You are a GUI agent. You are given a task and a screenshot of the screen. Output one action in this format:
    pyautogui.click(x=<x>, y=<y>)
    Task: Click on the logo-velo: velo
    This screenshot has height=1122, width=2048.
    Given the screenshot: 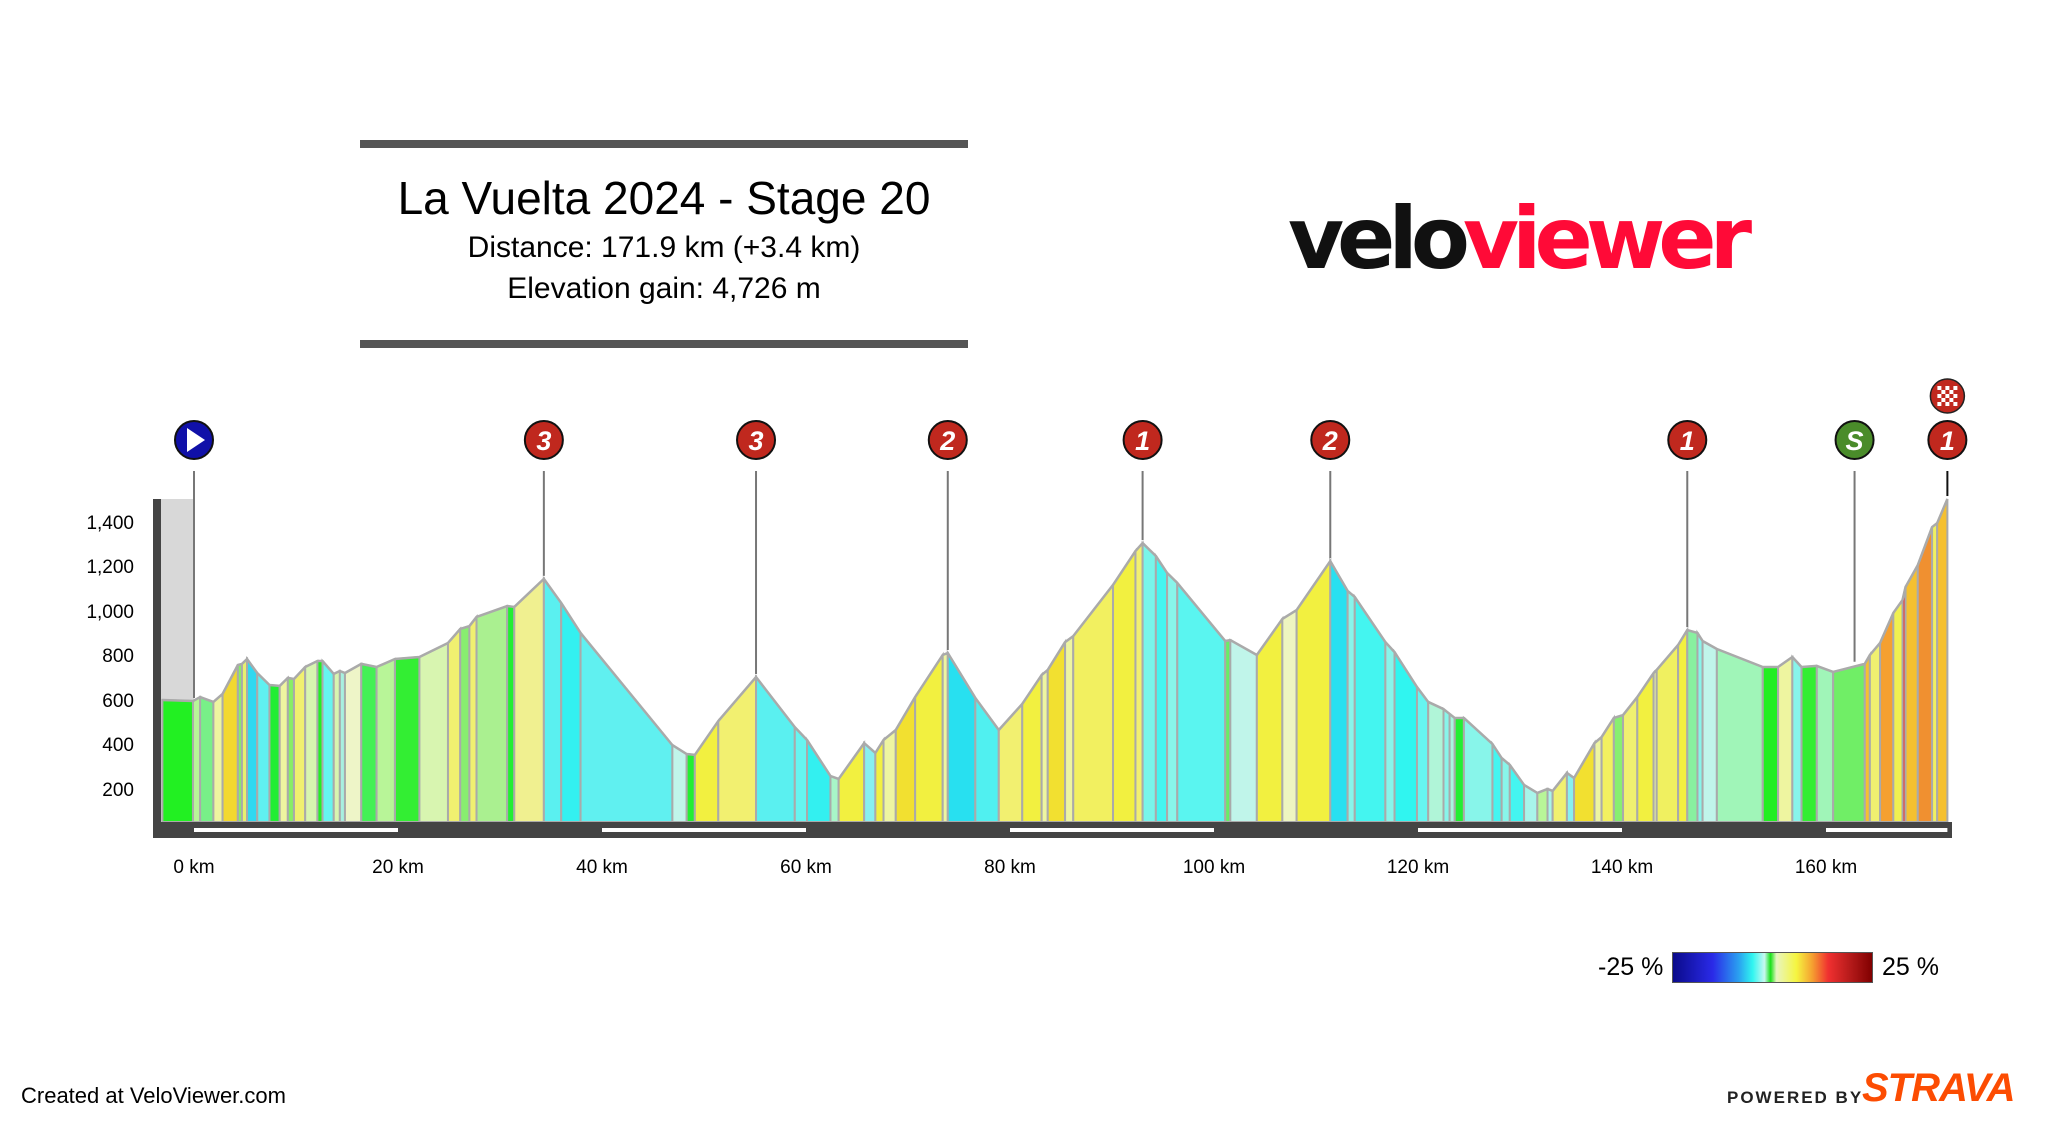 What is the action you would take?
    pyautogui.click(x=1379, y=239)
    